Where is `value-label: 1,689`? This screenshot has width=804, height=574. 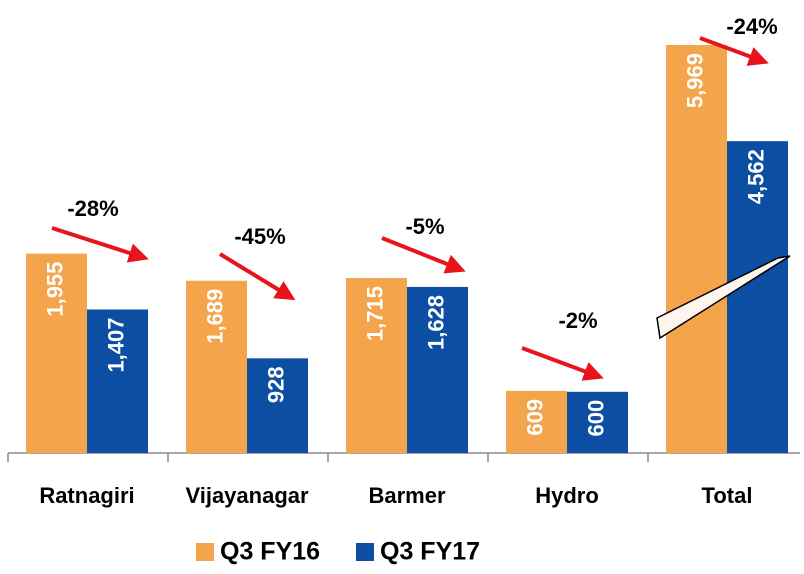
value-label: 1,689 is located at coordinates (214, 316).